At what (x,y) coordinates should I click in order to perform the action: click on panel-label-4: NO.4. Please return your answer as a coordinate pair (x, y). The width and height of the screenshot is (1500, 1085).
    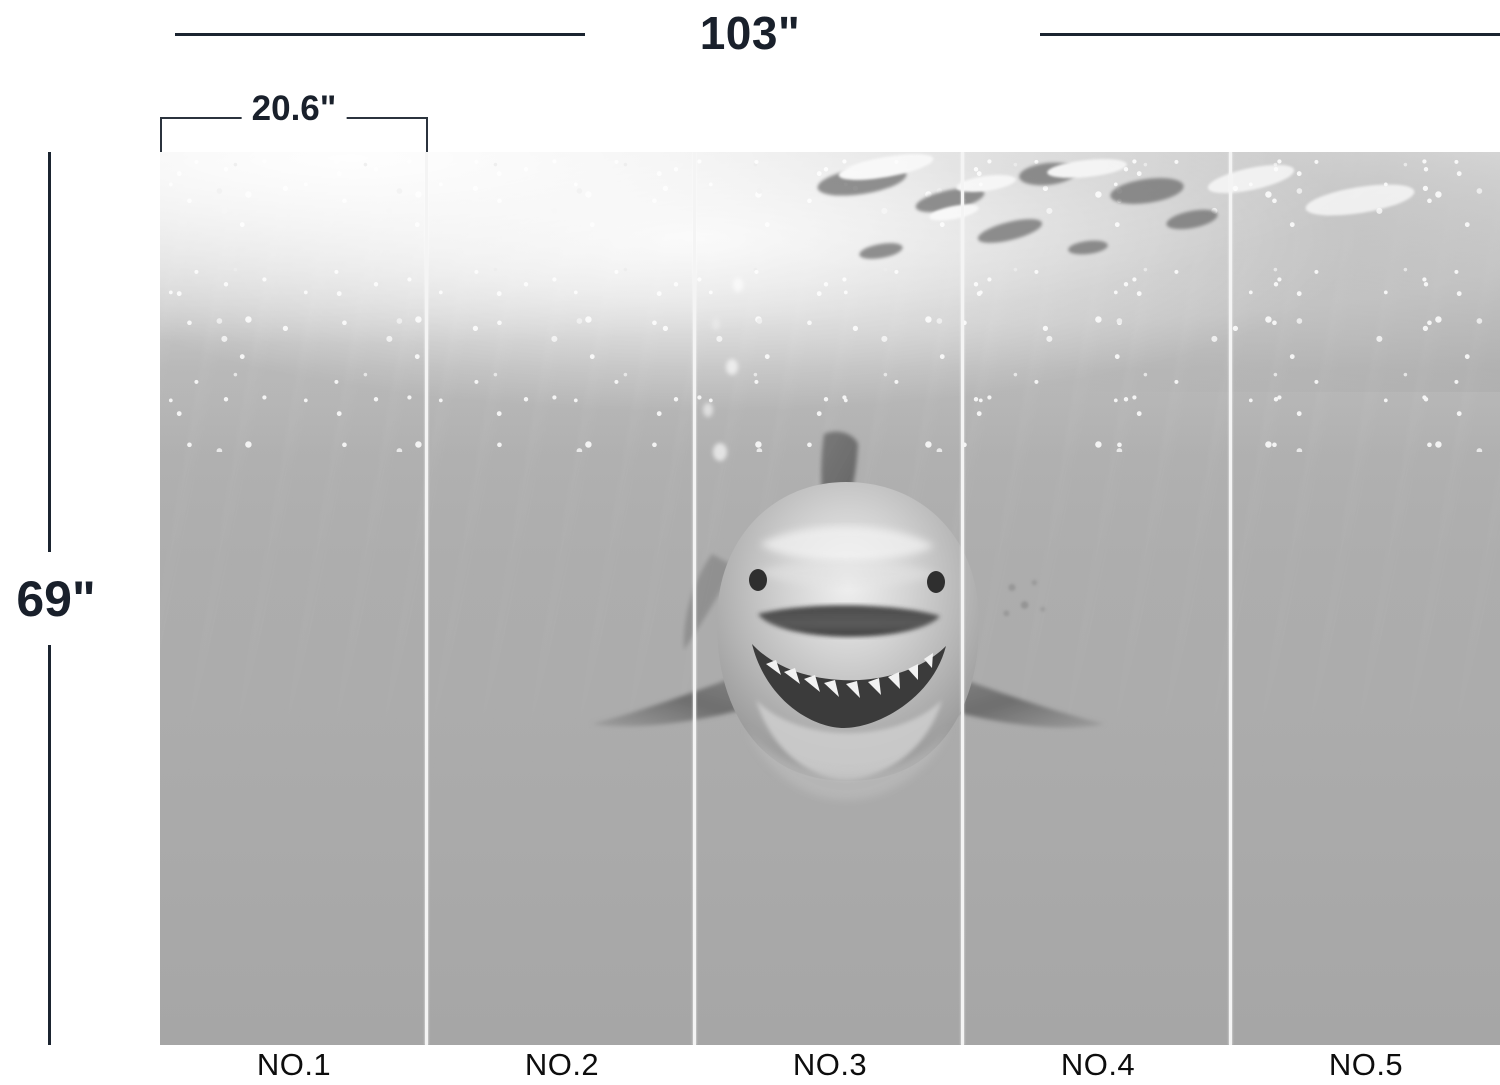
    Looking at the image, I should click on (1098, 1064).